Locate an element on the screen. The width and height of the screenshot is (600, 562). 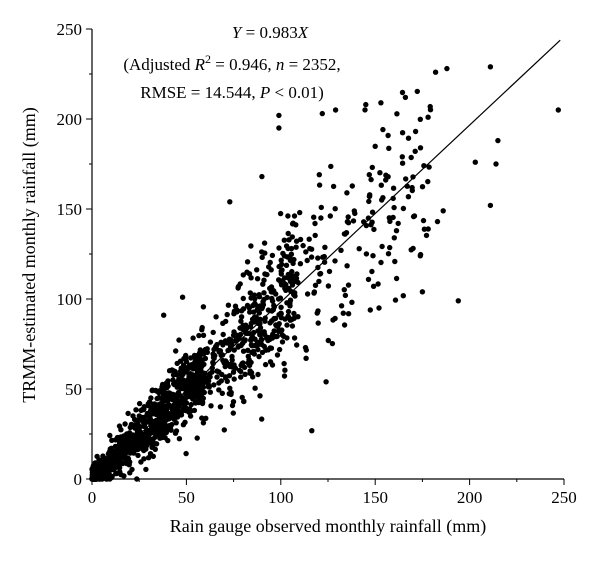
annotation-r-val: = 0.946, is located at coordinates (243, 64).